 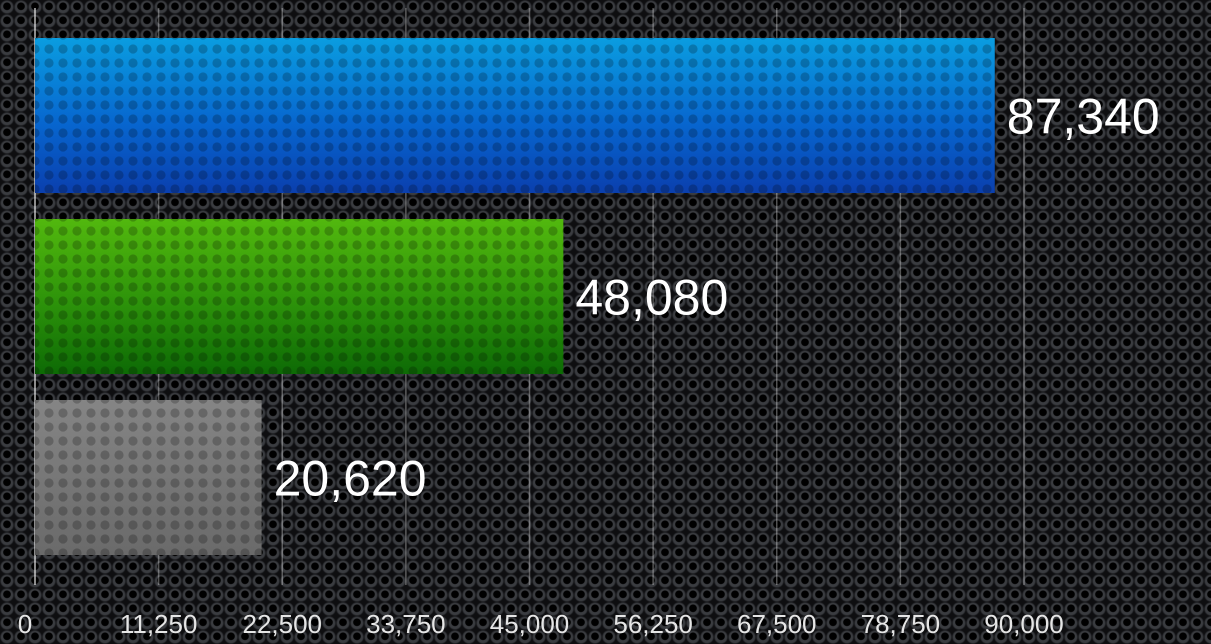 I want to click on x-tick-label-2: 22,500, so click(x=282, y=624).